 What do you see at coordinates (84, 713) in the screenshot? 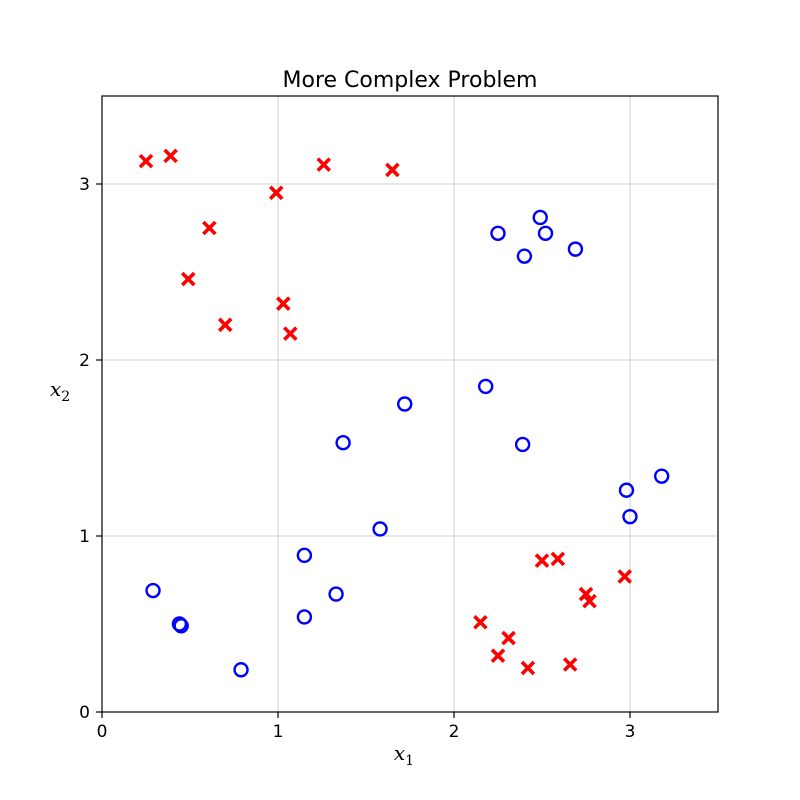
I see `y-tick-label: 0` at bounding box center [84, 713].